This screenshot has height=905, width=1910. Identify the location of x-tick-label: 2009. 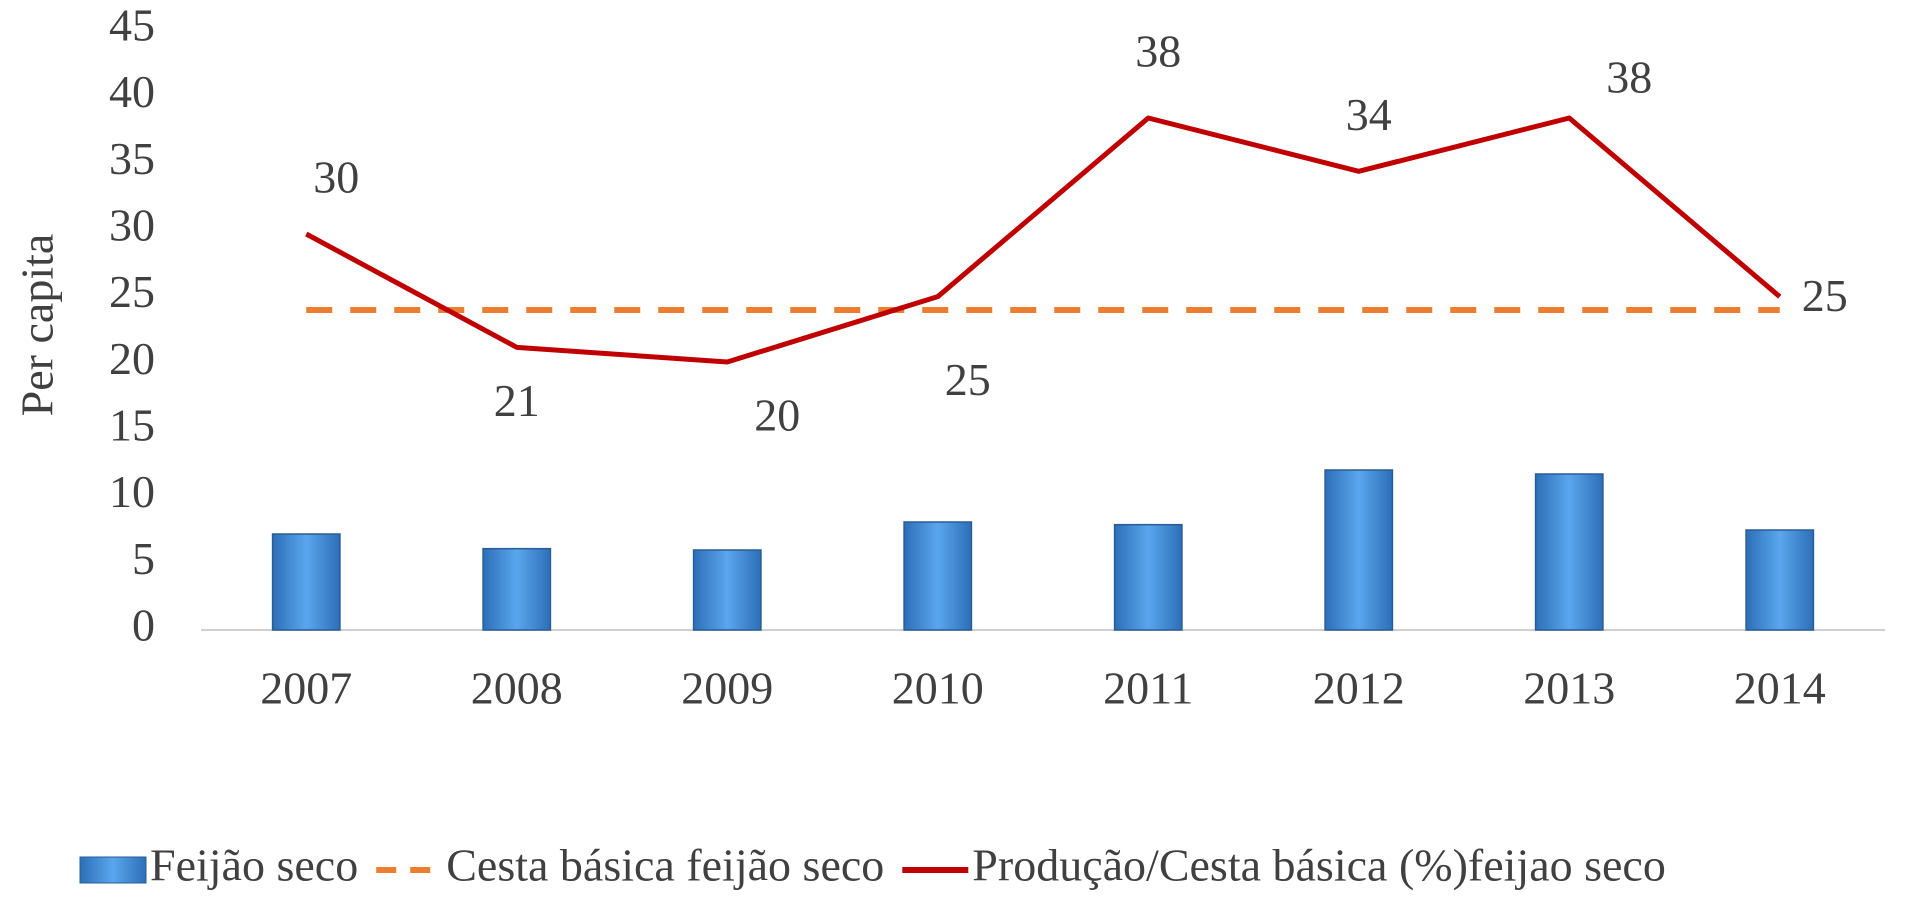
(727, 688).